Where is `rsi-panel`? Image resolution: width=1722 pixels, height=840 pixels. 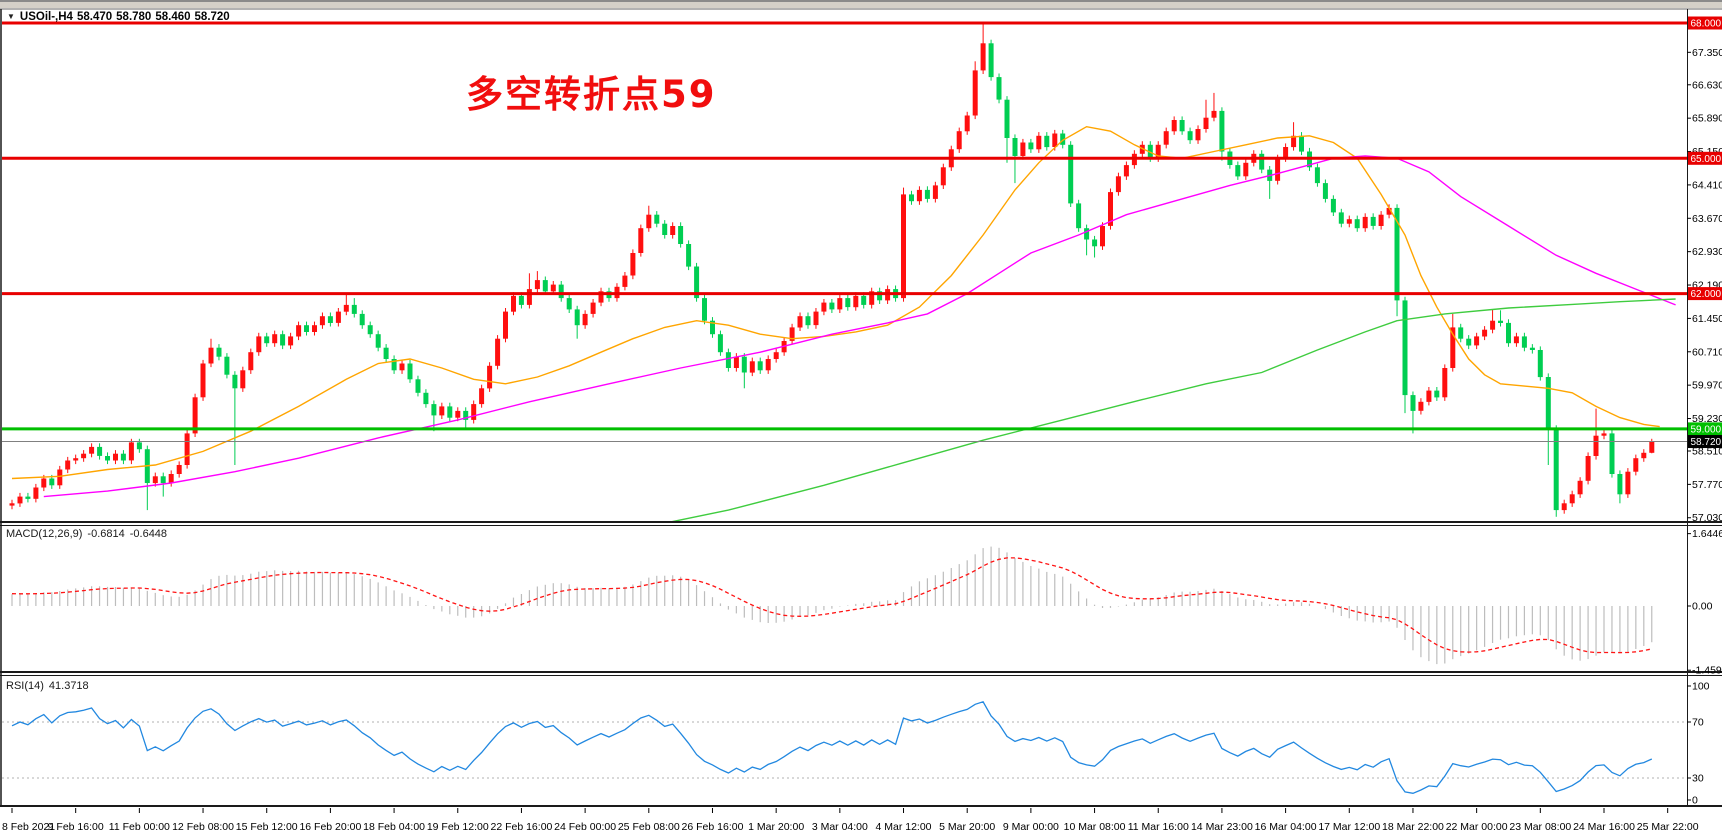
rsi-panel is located at coordinates (844, 747).